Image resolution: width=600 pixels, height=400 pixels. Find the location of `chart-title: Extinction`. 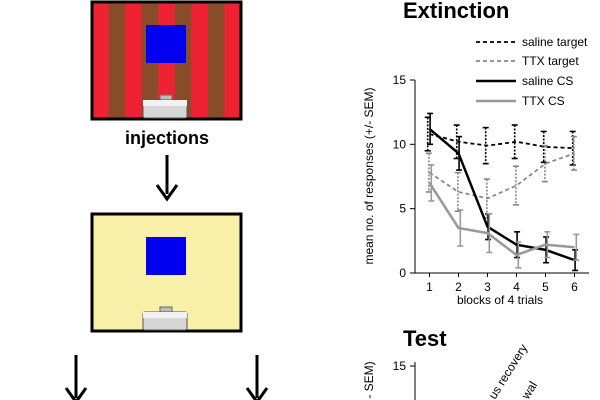

chart-title: Extinction is located at coordinates (456, 11).